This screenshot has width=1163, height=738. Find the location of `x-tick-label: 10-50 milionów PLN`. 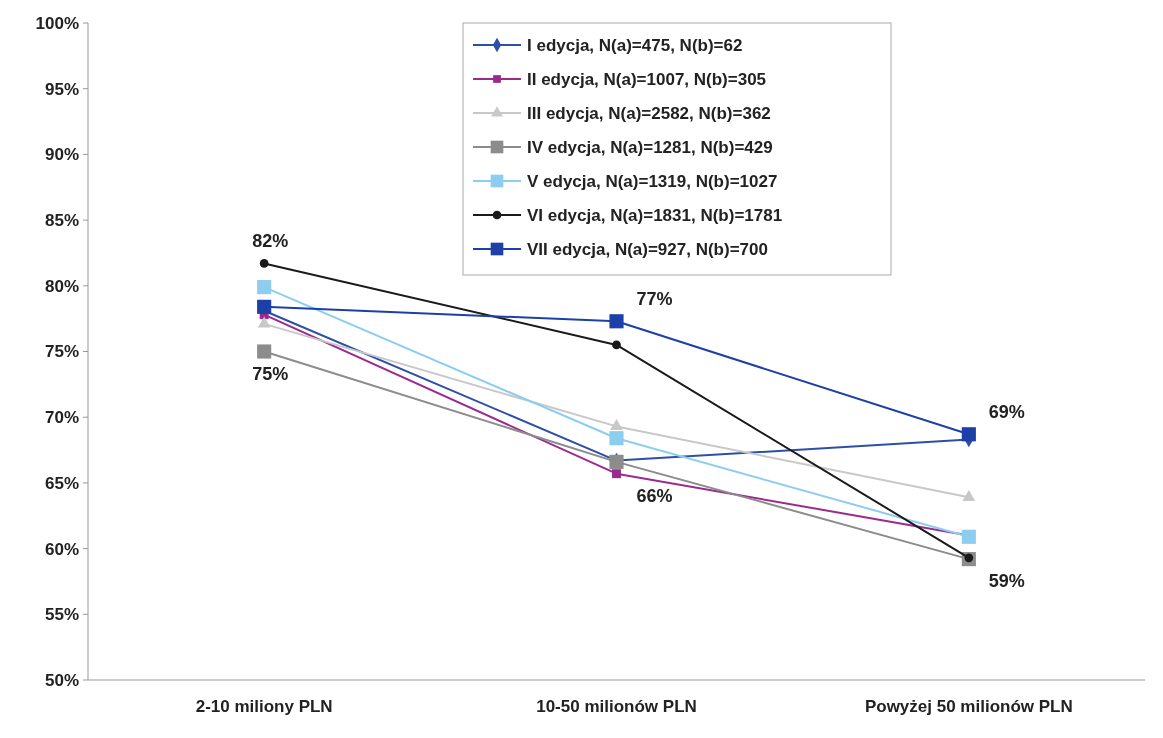

x-tick-label: 10-50 milionów PLN is located at coordinates (616, 706).